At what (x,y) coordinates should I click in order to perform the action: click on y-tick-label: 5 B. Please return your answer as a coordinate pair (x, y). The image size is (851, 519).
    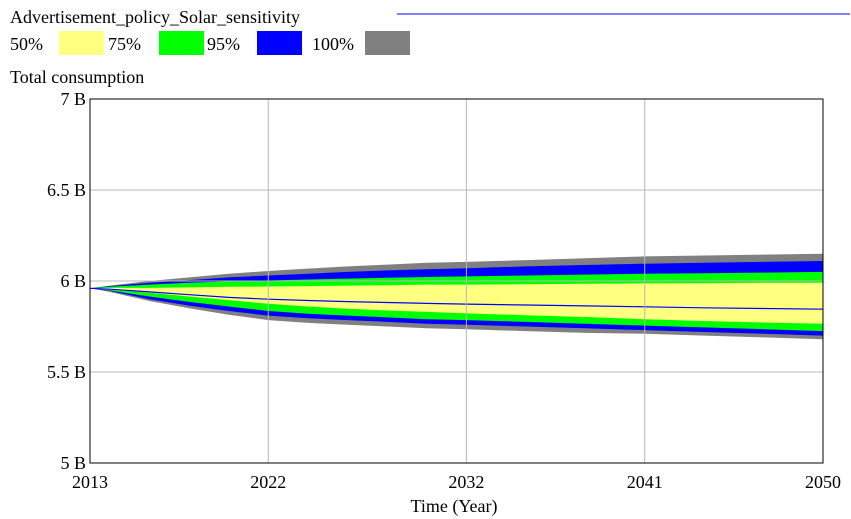
    Looking at the image, I should click on (73, 463).